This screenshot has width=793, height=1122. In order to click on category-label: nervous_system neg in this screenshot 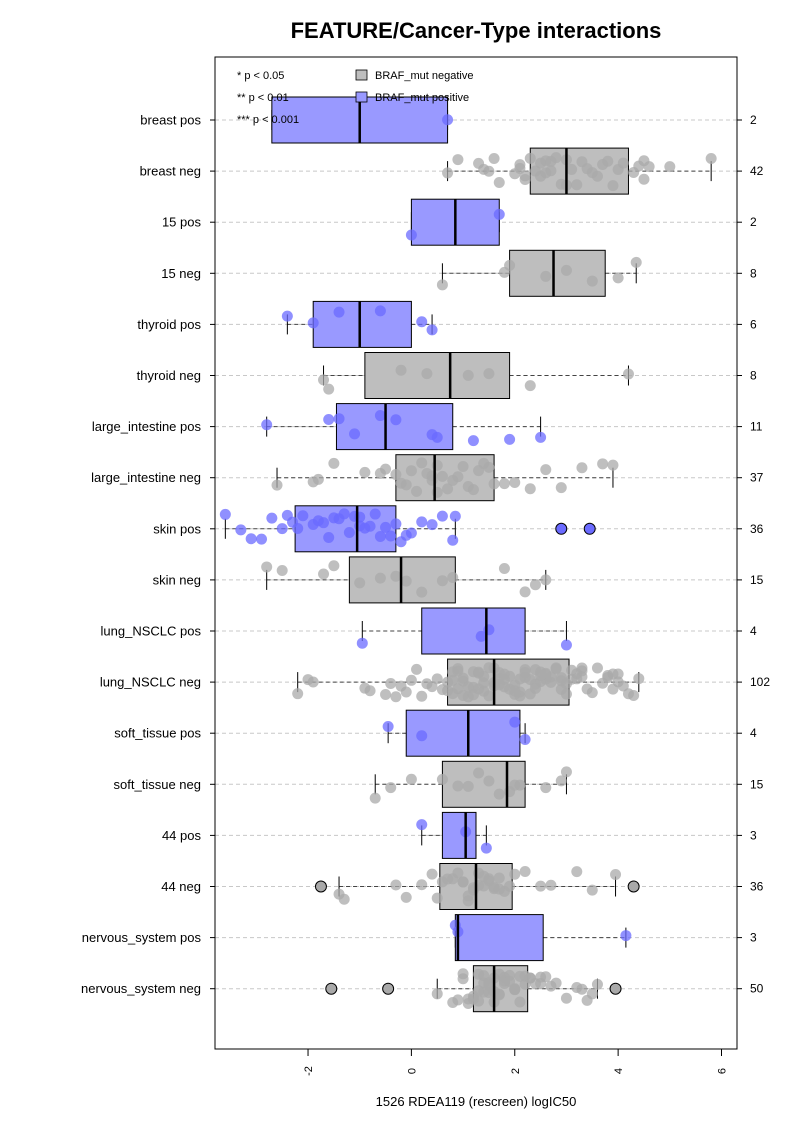, I will do `click(141, 988)`.